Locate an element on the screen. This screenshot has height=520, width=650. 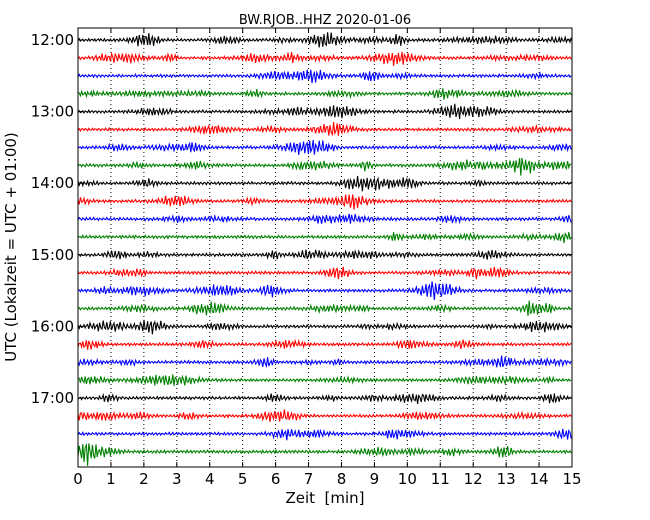
x-axis-label: Zeit [min] is located at coordinates (324, 498).